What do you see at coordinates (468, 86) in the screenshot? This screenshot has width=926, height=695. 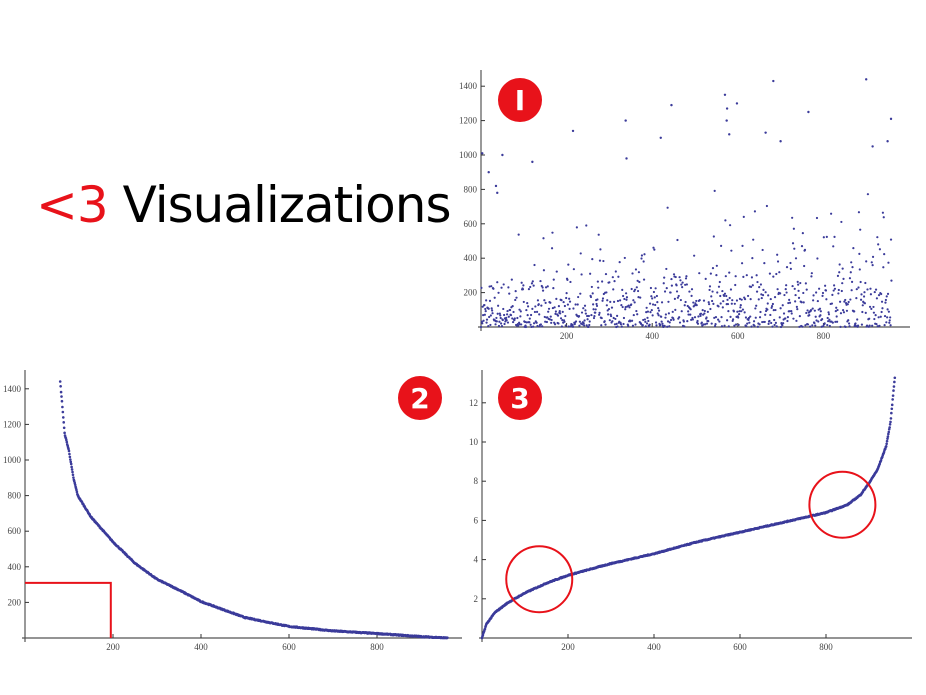 I see `y-tick-label: 1400` at bounding box center [468, 86].